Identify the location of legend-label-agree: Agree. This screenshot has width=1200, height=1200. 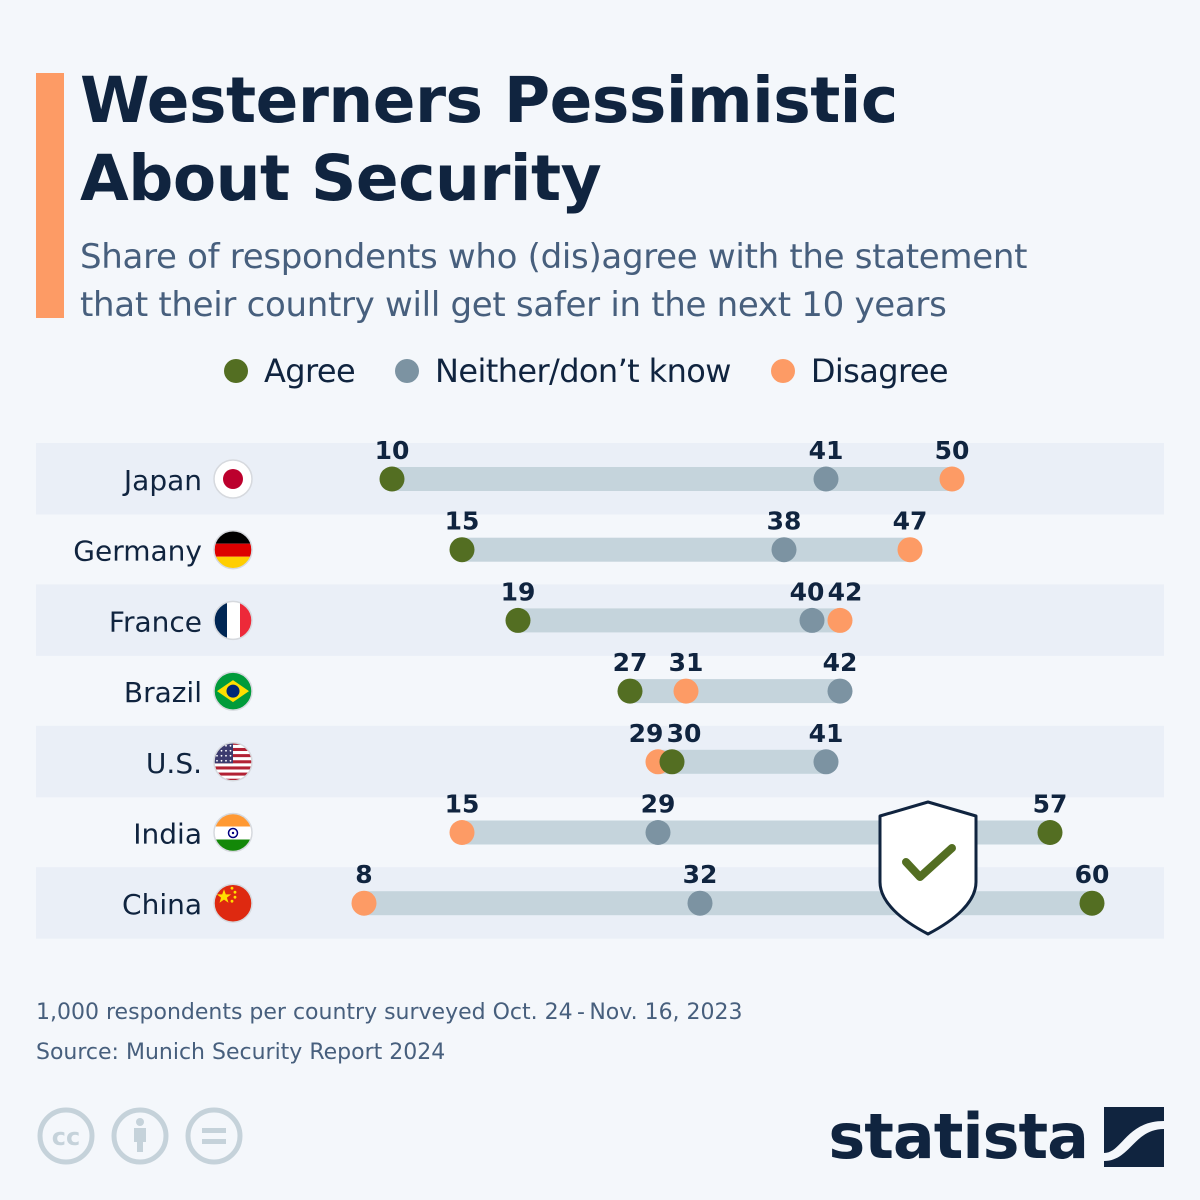
(310, 371).